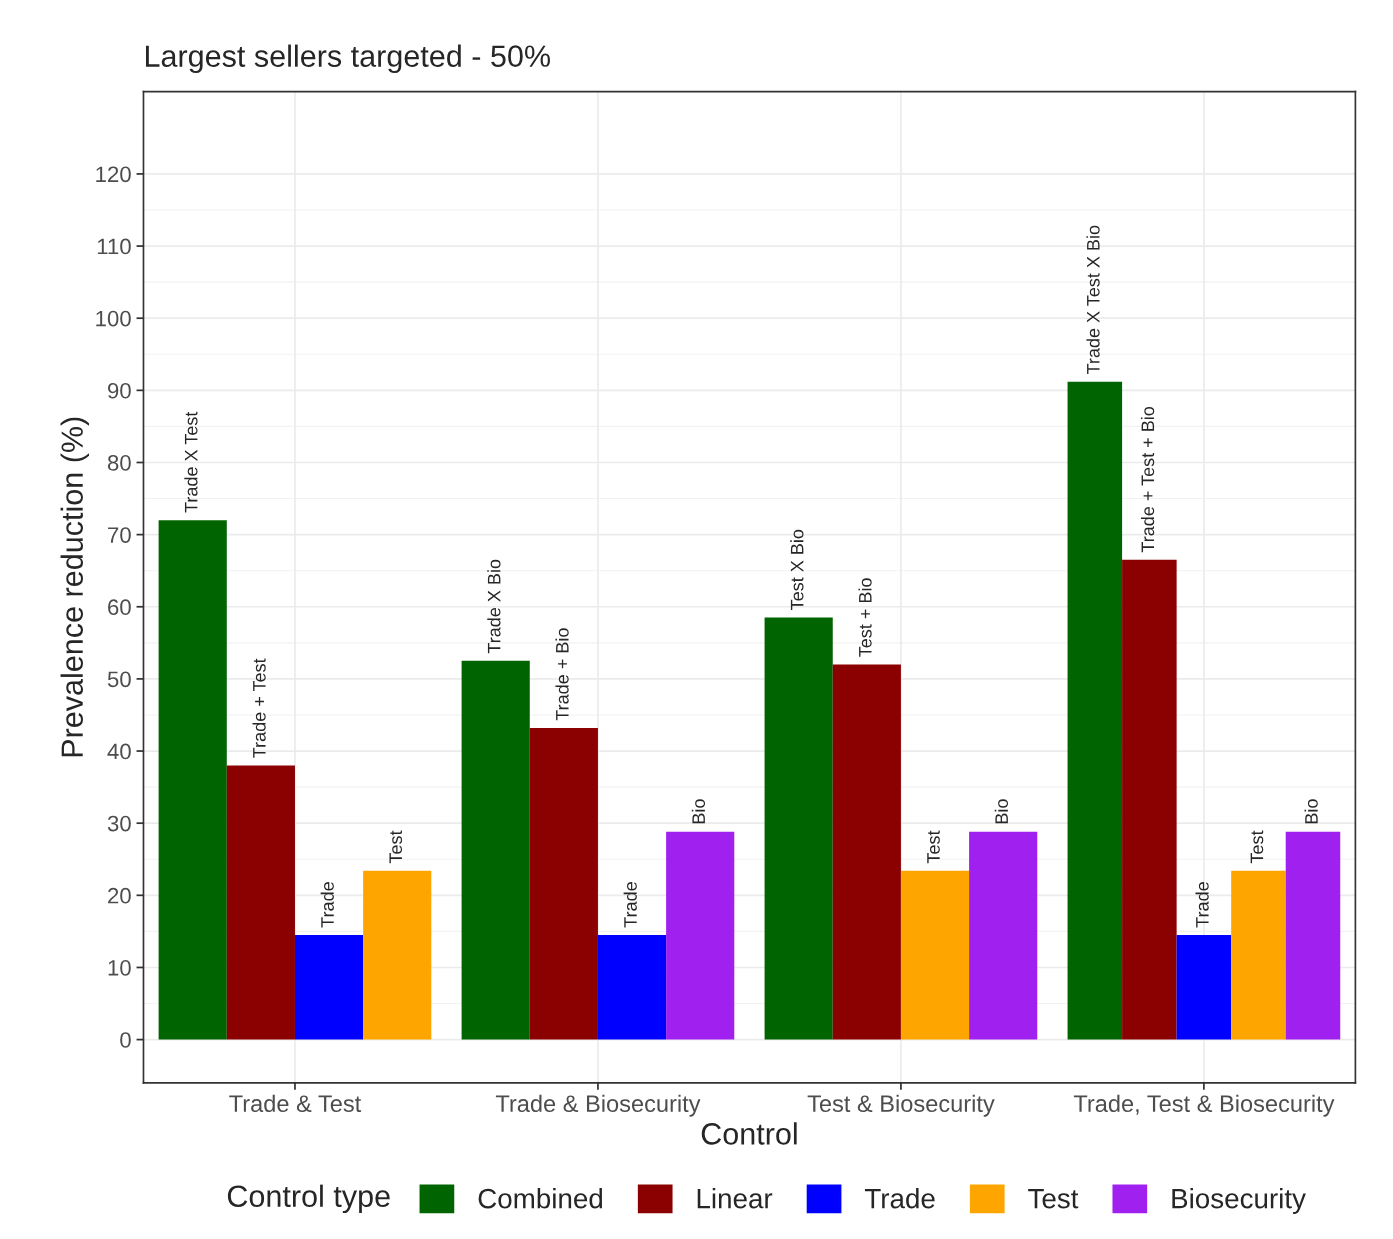  Describe the element at coordinates (598, 1105) in the screenshot. I see `x-tick-label: Trade & Biosecurity` at that location.